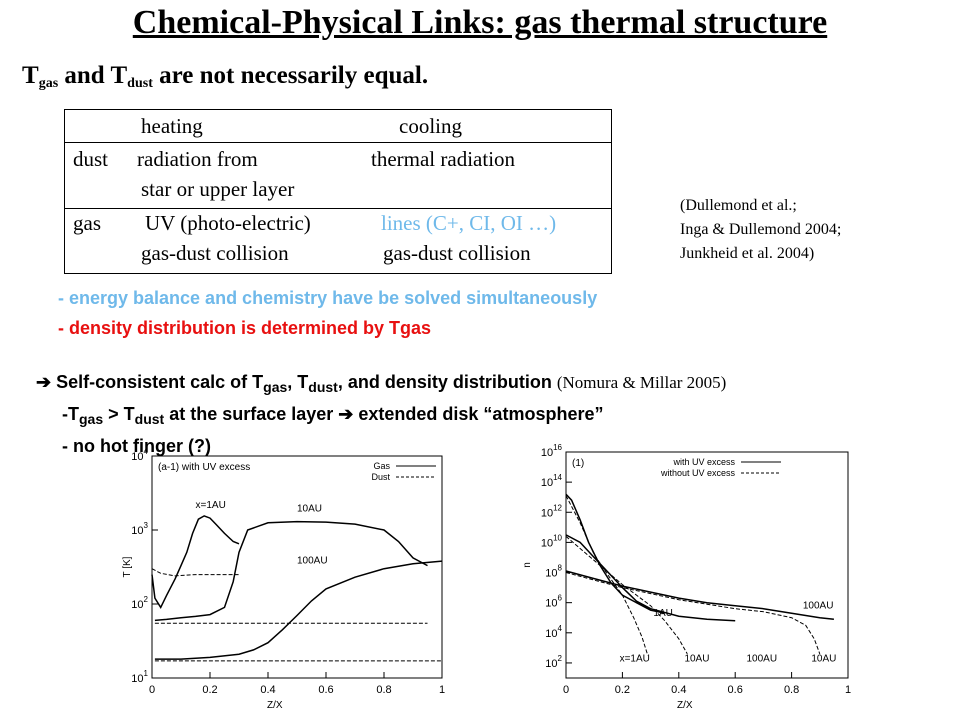 The width and height of the screenshot is (960, 720). What do you see at coordinates (195, 562) in the screenshot?
I see `series-line-x1au-gas` at bounding box center [195, 562].